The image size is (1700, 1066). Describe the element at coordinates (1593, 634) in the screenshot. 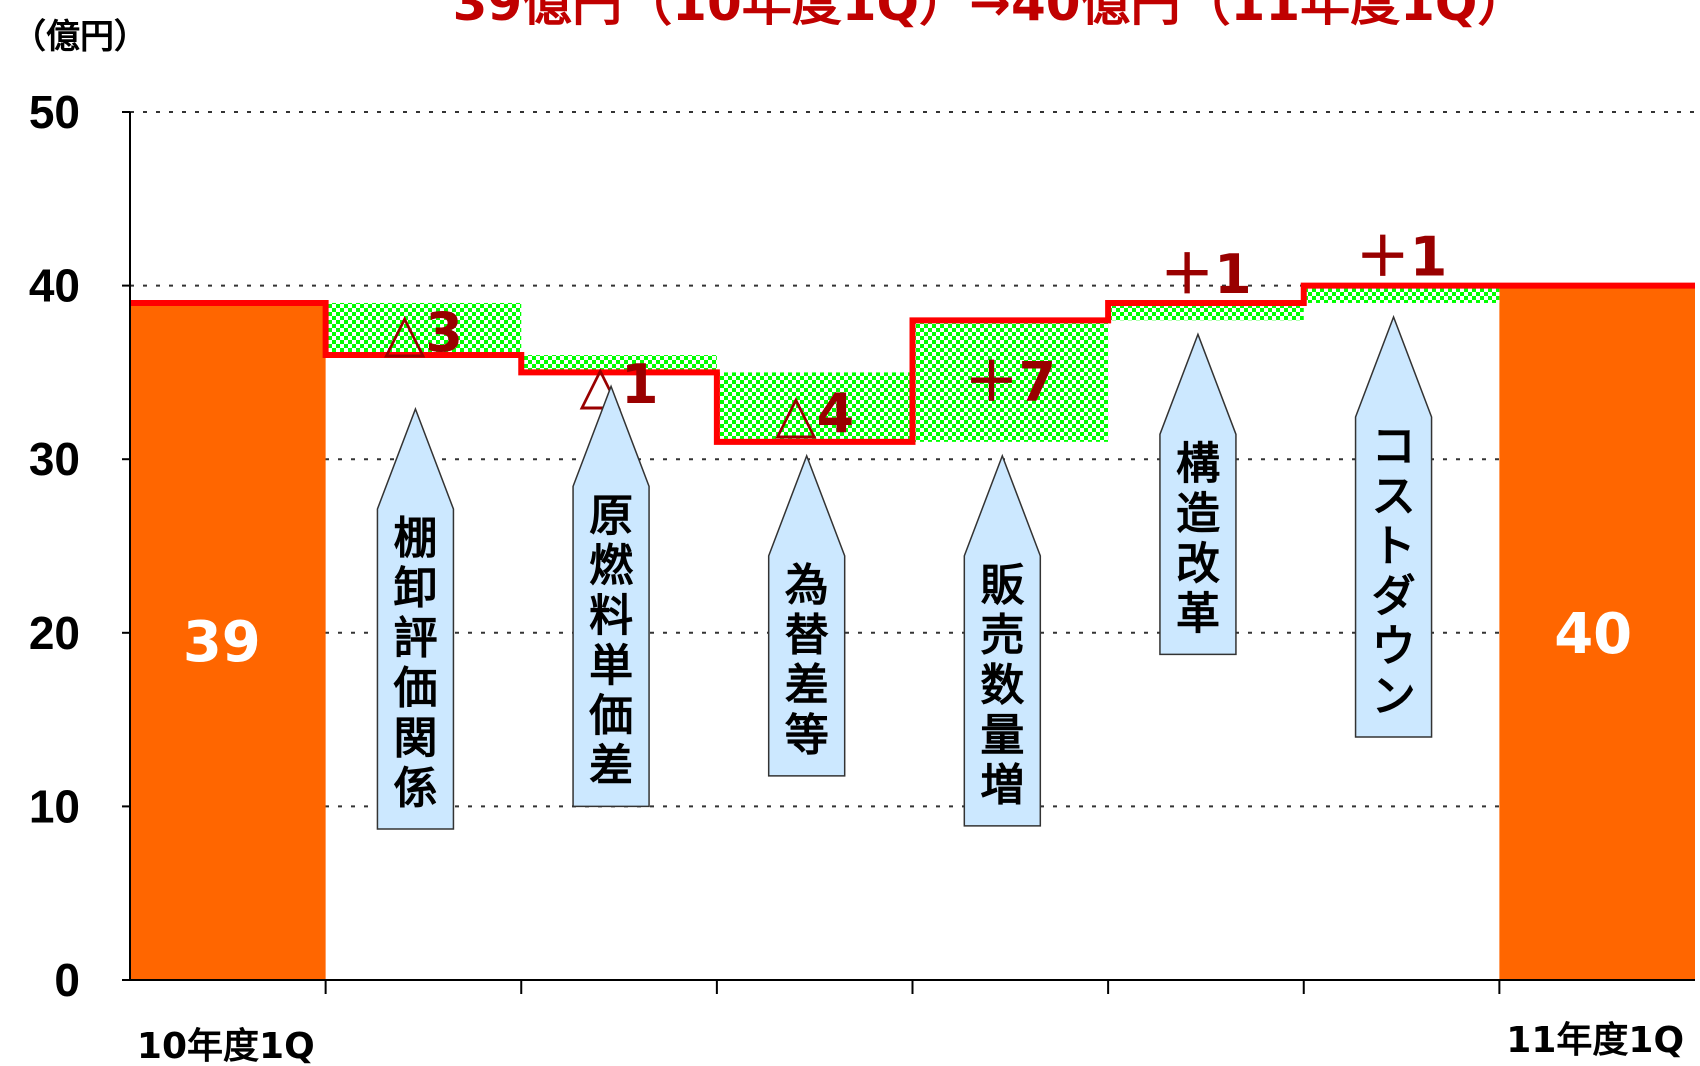

I see `bar-end-value-label: 40` at that location.